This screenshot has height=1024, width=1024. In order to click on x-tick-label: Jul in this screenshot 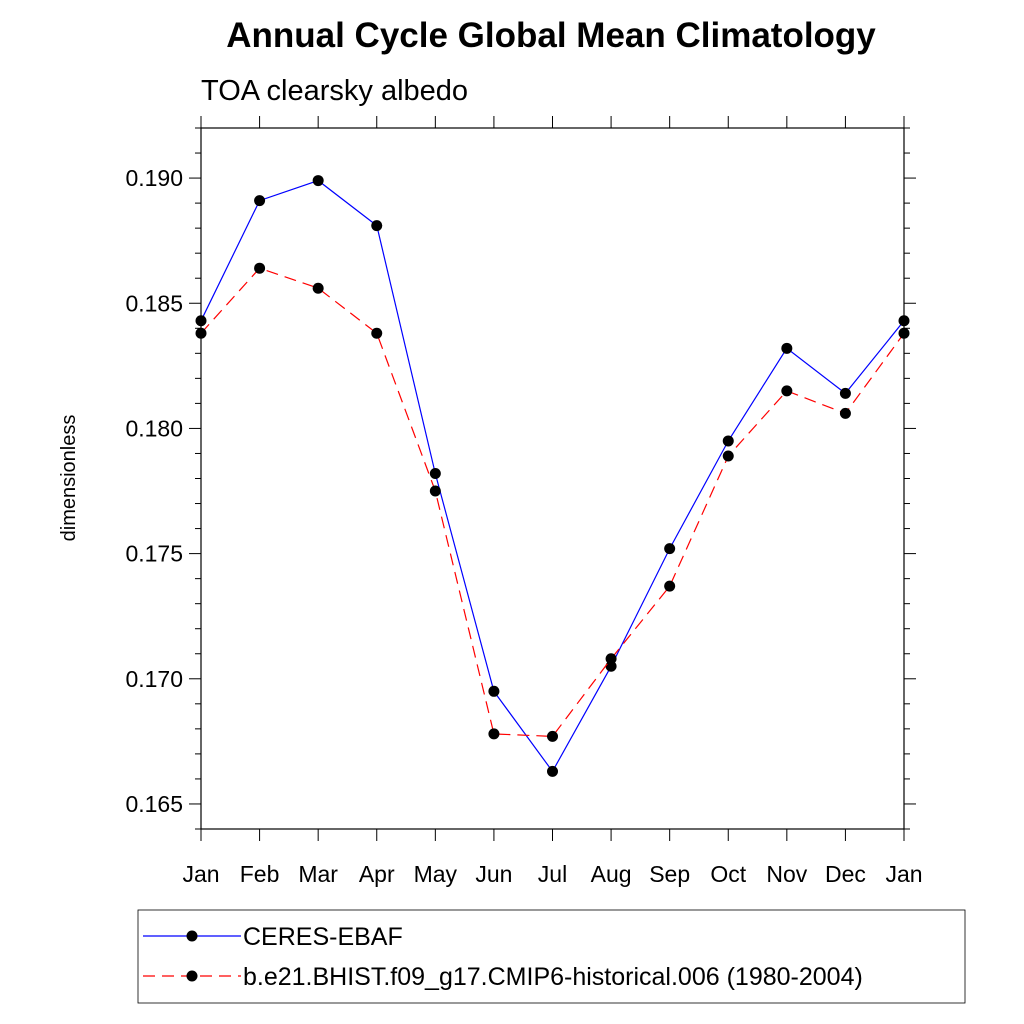, I will do `click(552, 874)`.